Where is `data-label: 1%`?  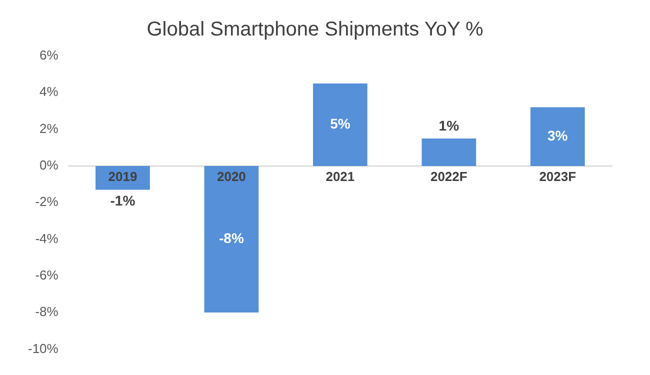
data-label: 1% is located at coordinates (449, 125).